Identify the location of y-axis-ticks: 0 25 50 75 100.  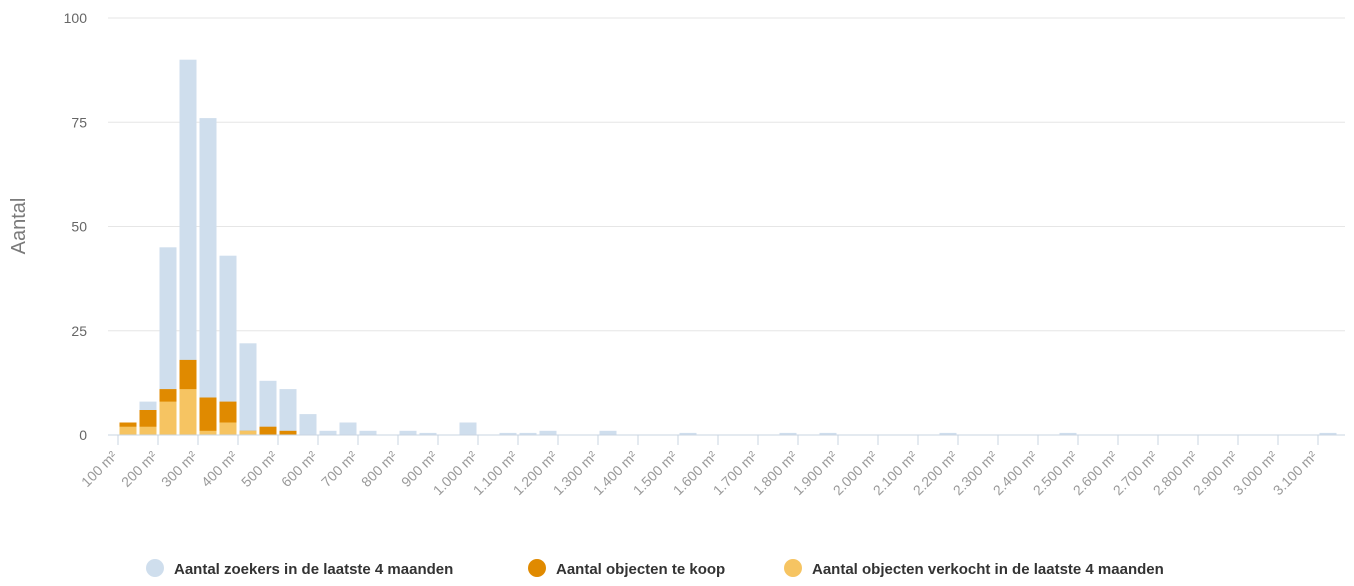
(76, 226).